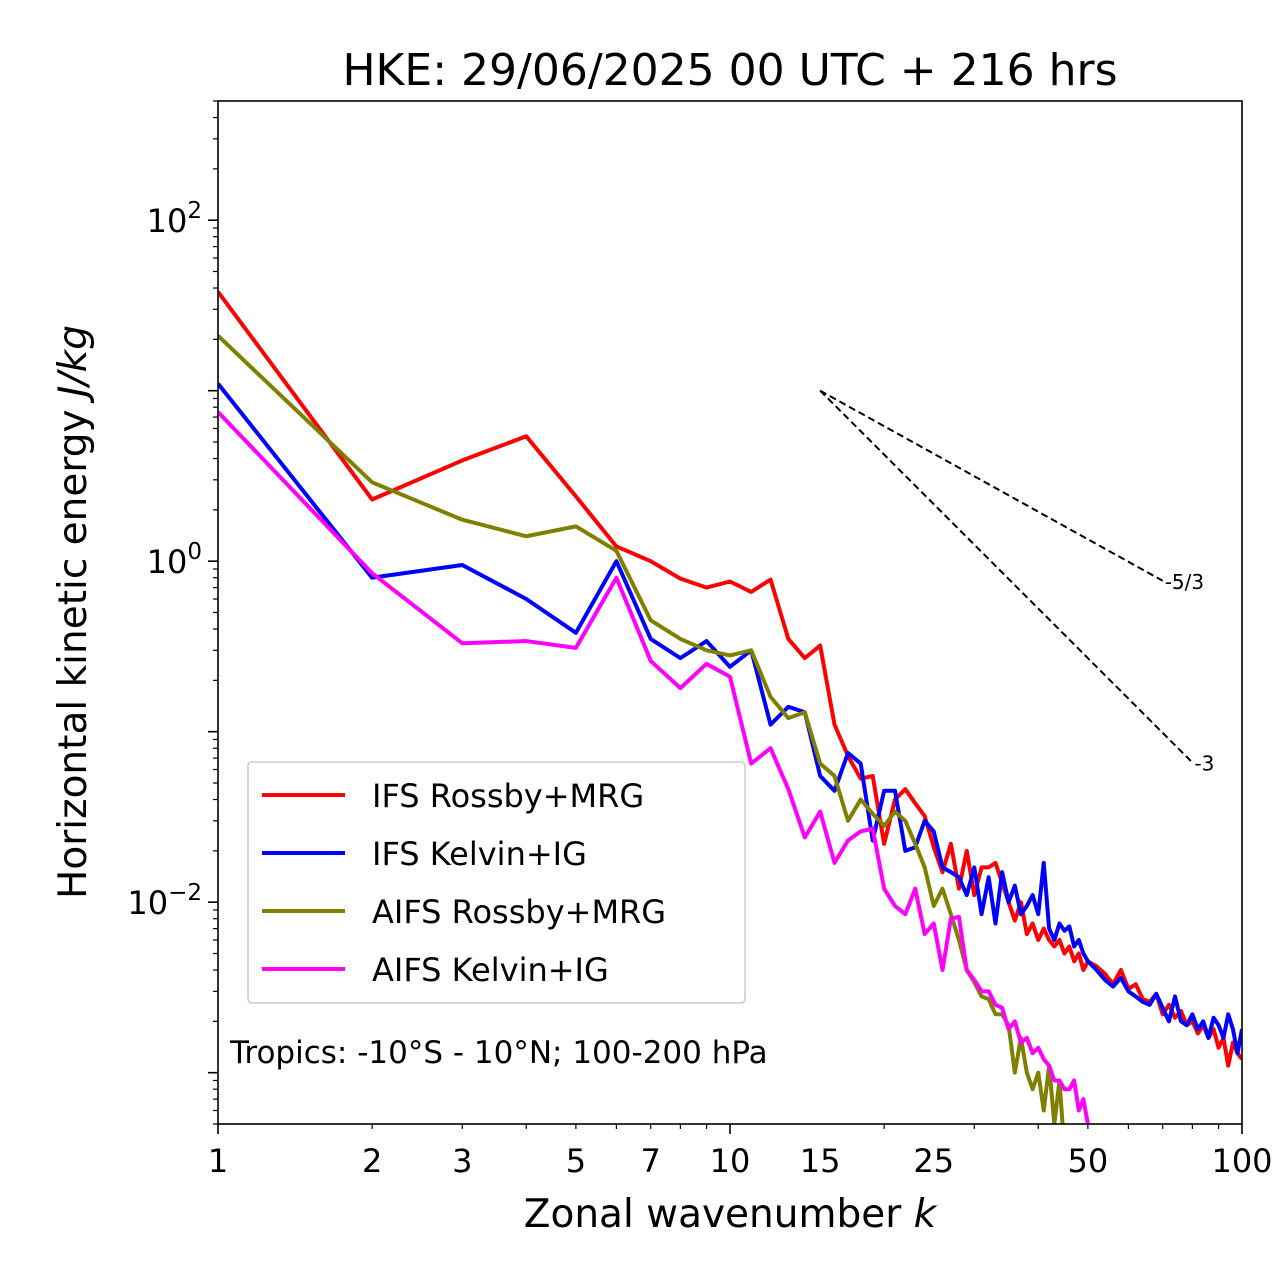 This screenshot has width=1280, height=1288. What do you see at coordinates (731, 1214) in the screenshot?
I see `x-axis-label: Zonal wavenumber k` at bounding box center [731, 1214].